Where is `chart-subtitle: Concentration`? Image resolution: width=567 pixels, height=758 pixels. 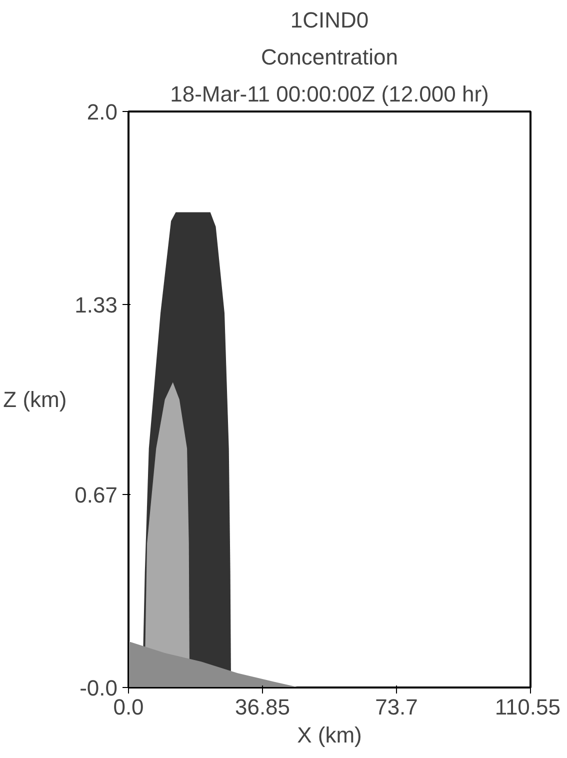
chart-subtitle: Concentration is located at coordinates (329, 57).